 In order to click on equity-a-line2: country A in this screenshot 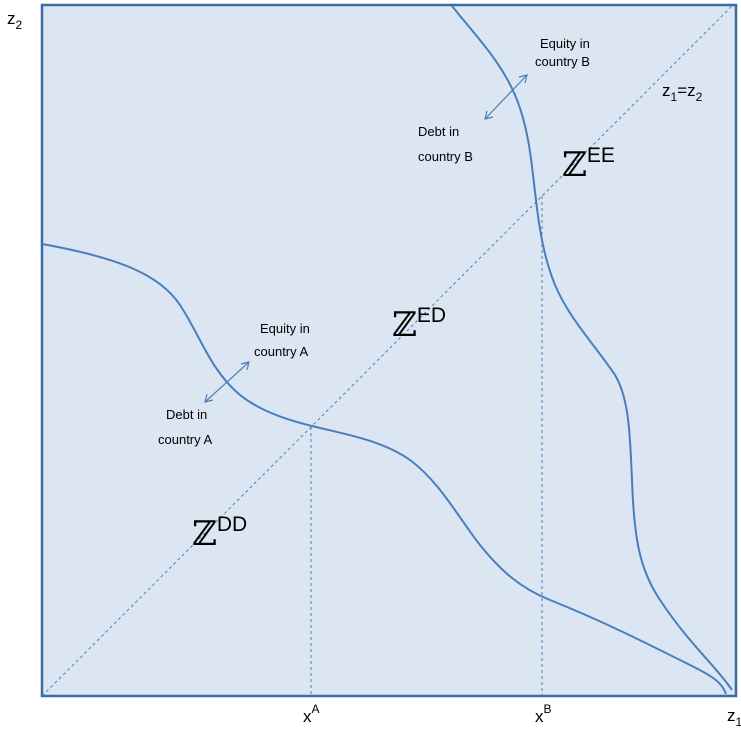, I will do `click(281, 351)`.